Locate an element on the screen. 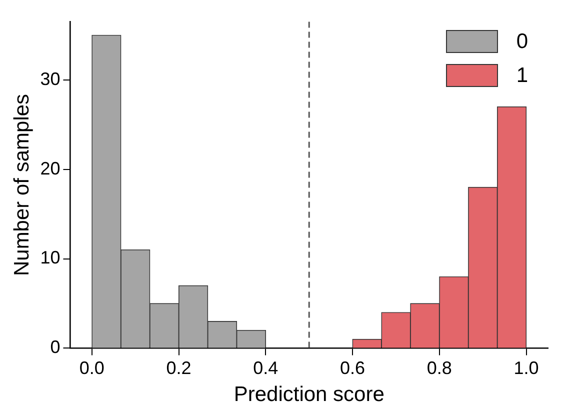 The width and height of the screenshot is (566, 416). legend-label: 1 is located at coordinates (522, 76).